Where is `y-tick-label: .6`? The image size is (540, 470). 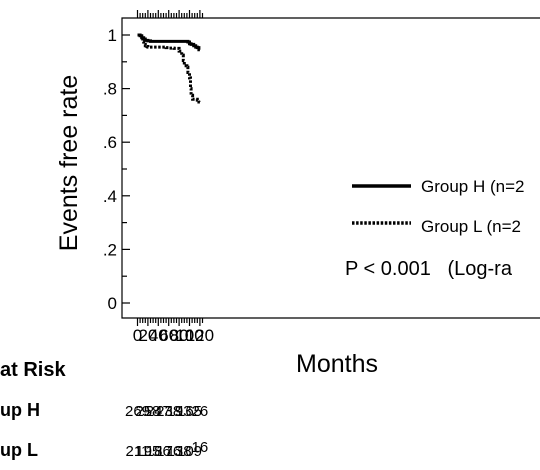 y-tick-label: .6 is located at coordinates (110, 142).